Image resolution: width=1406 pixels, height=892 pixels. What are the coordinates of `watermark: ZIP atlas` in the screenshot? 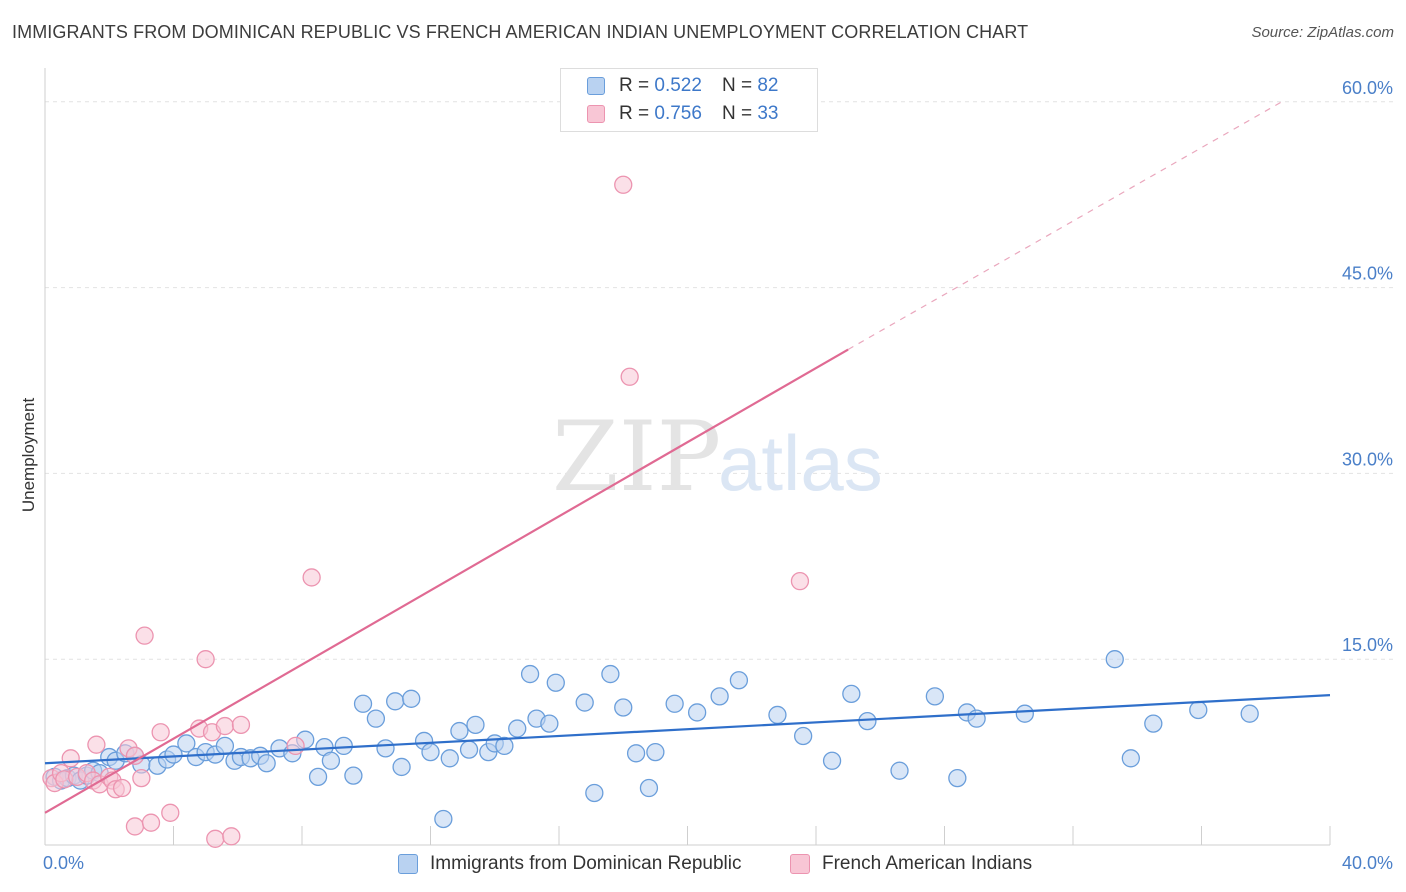 It's located at (717, 457).